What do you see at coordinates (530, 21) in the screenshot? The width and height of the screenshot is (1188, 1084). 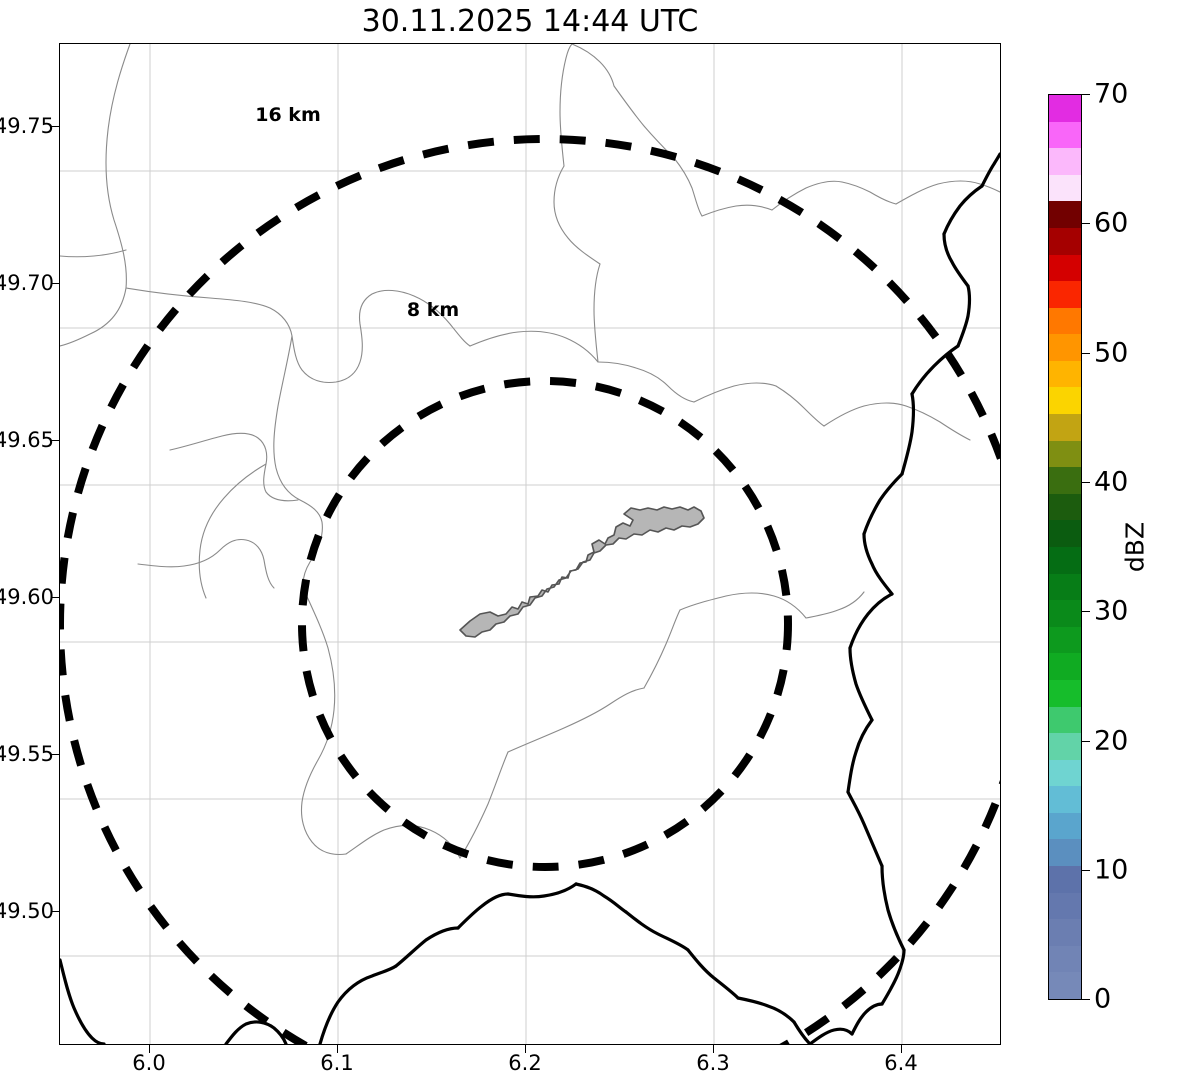 I see `page-title: 30.11.2025 14:44 UTC` at bounding box center [530, 21].